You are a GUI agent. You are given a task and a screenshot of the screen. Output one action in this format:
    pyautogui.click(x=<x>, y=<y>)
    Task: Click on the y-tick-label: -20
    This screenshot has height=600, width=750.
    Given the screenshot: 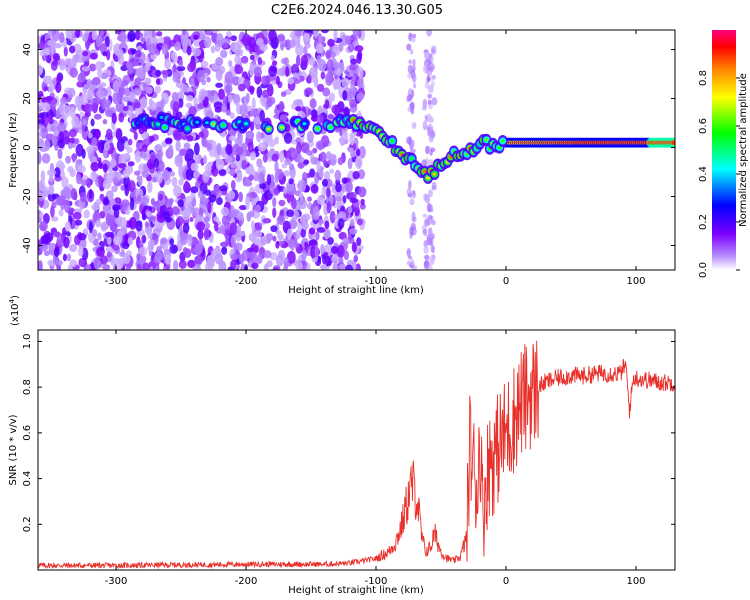 What is the action you would take?
    pyautogui.click(x=27, y=196)
    